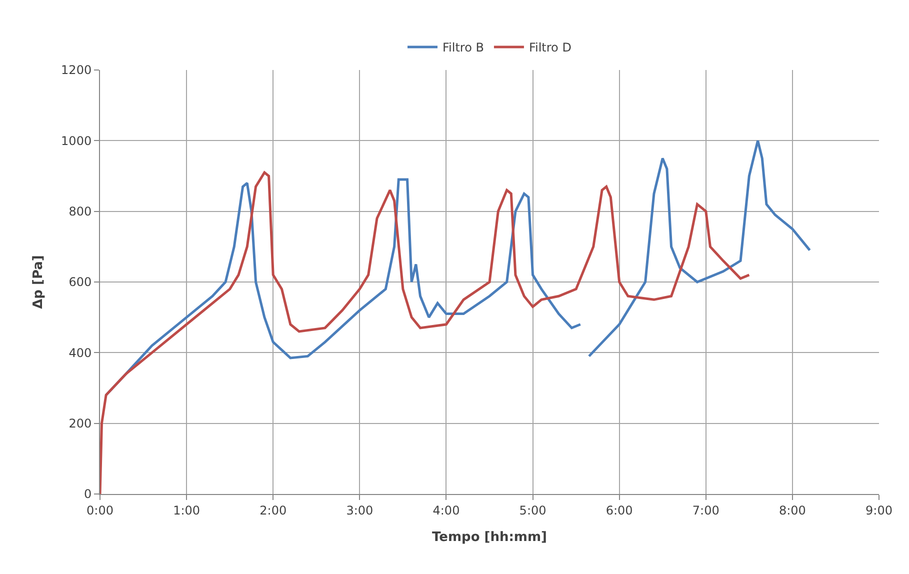 Image resolution: width=909 pixels, height=574 pixels. I want to click on x-tick-label: 4:00, so click(446, 510).